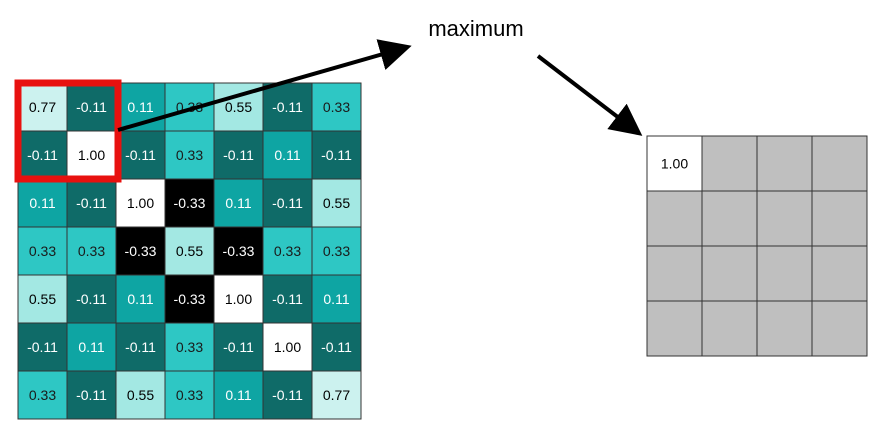 The height and width of the screenshot is (434, 894). I want to click on arrow-to-maximum, so click(264, 85).